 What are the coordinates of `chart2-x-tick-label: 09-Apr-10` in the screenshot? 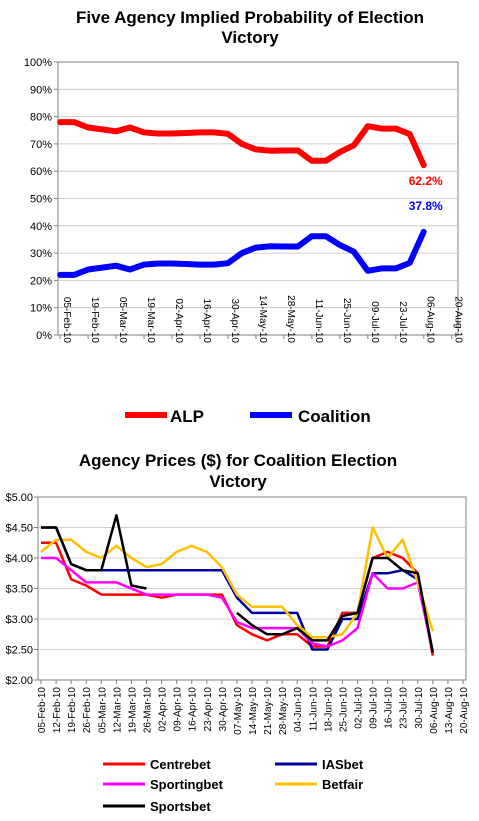 It's located at (178, 709).